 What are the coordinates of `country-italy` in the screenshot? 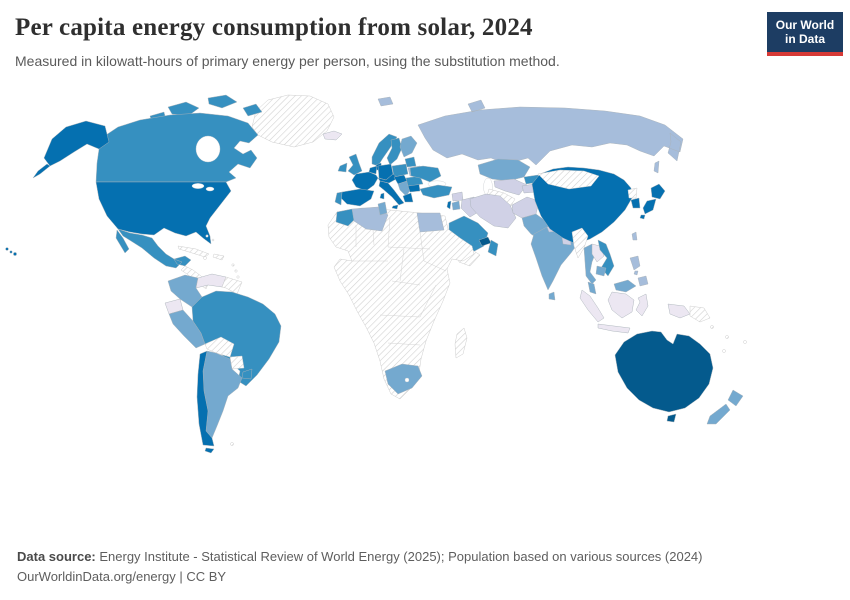 It's located at (391, 195).